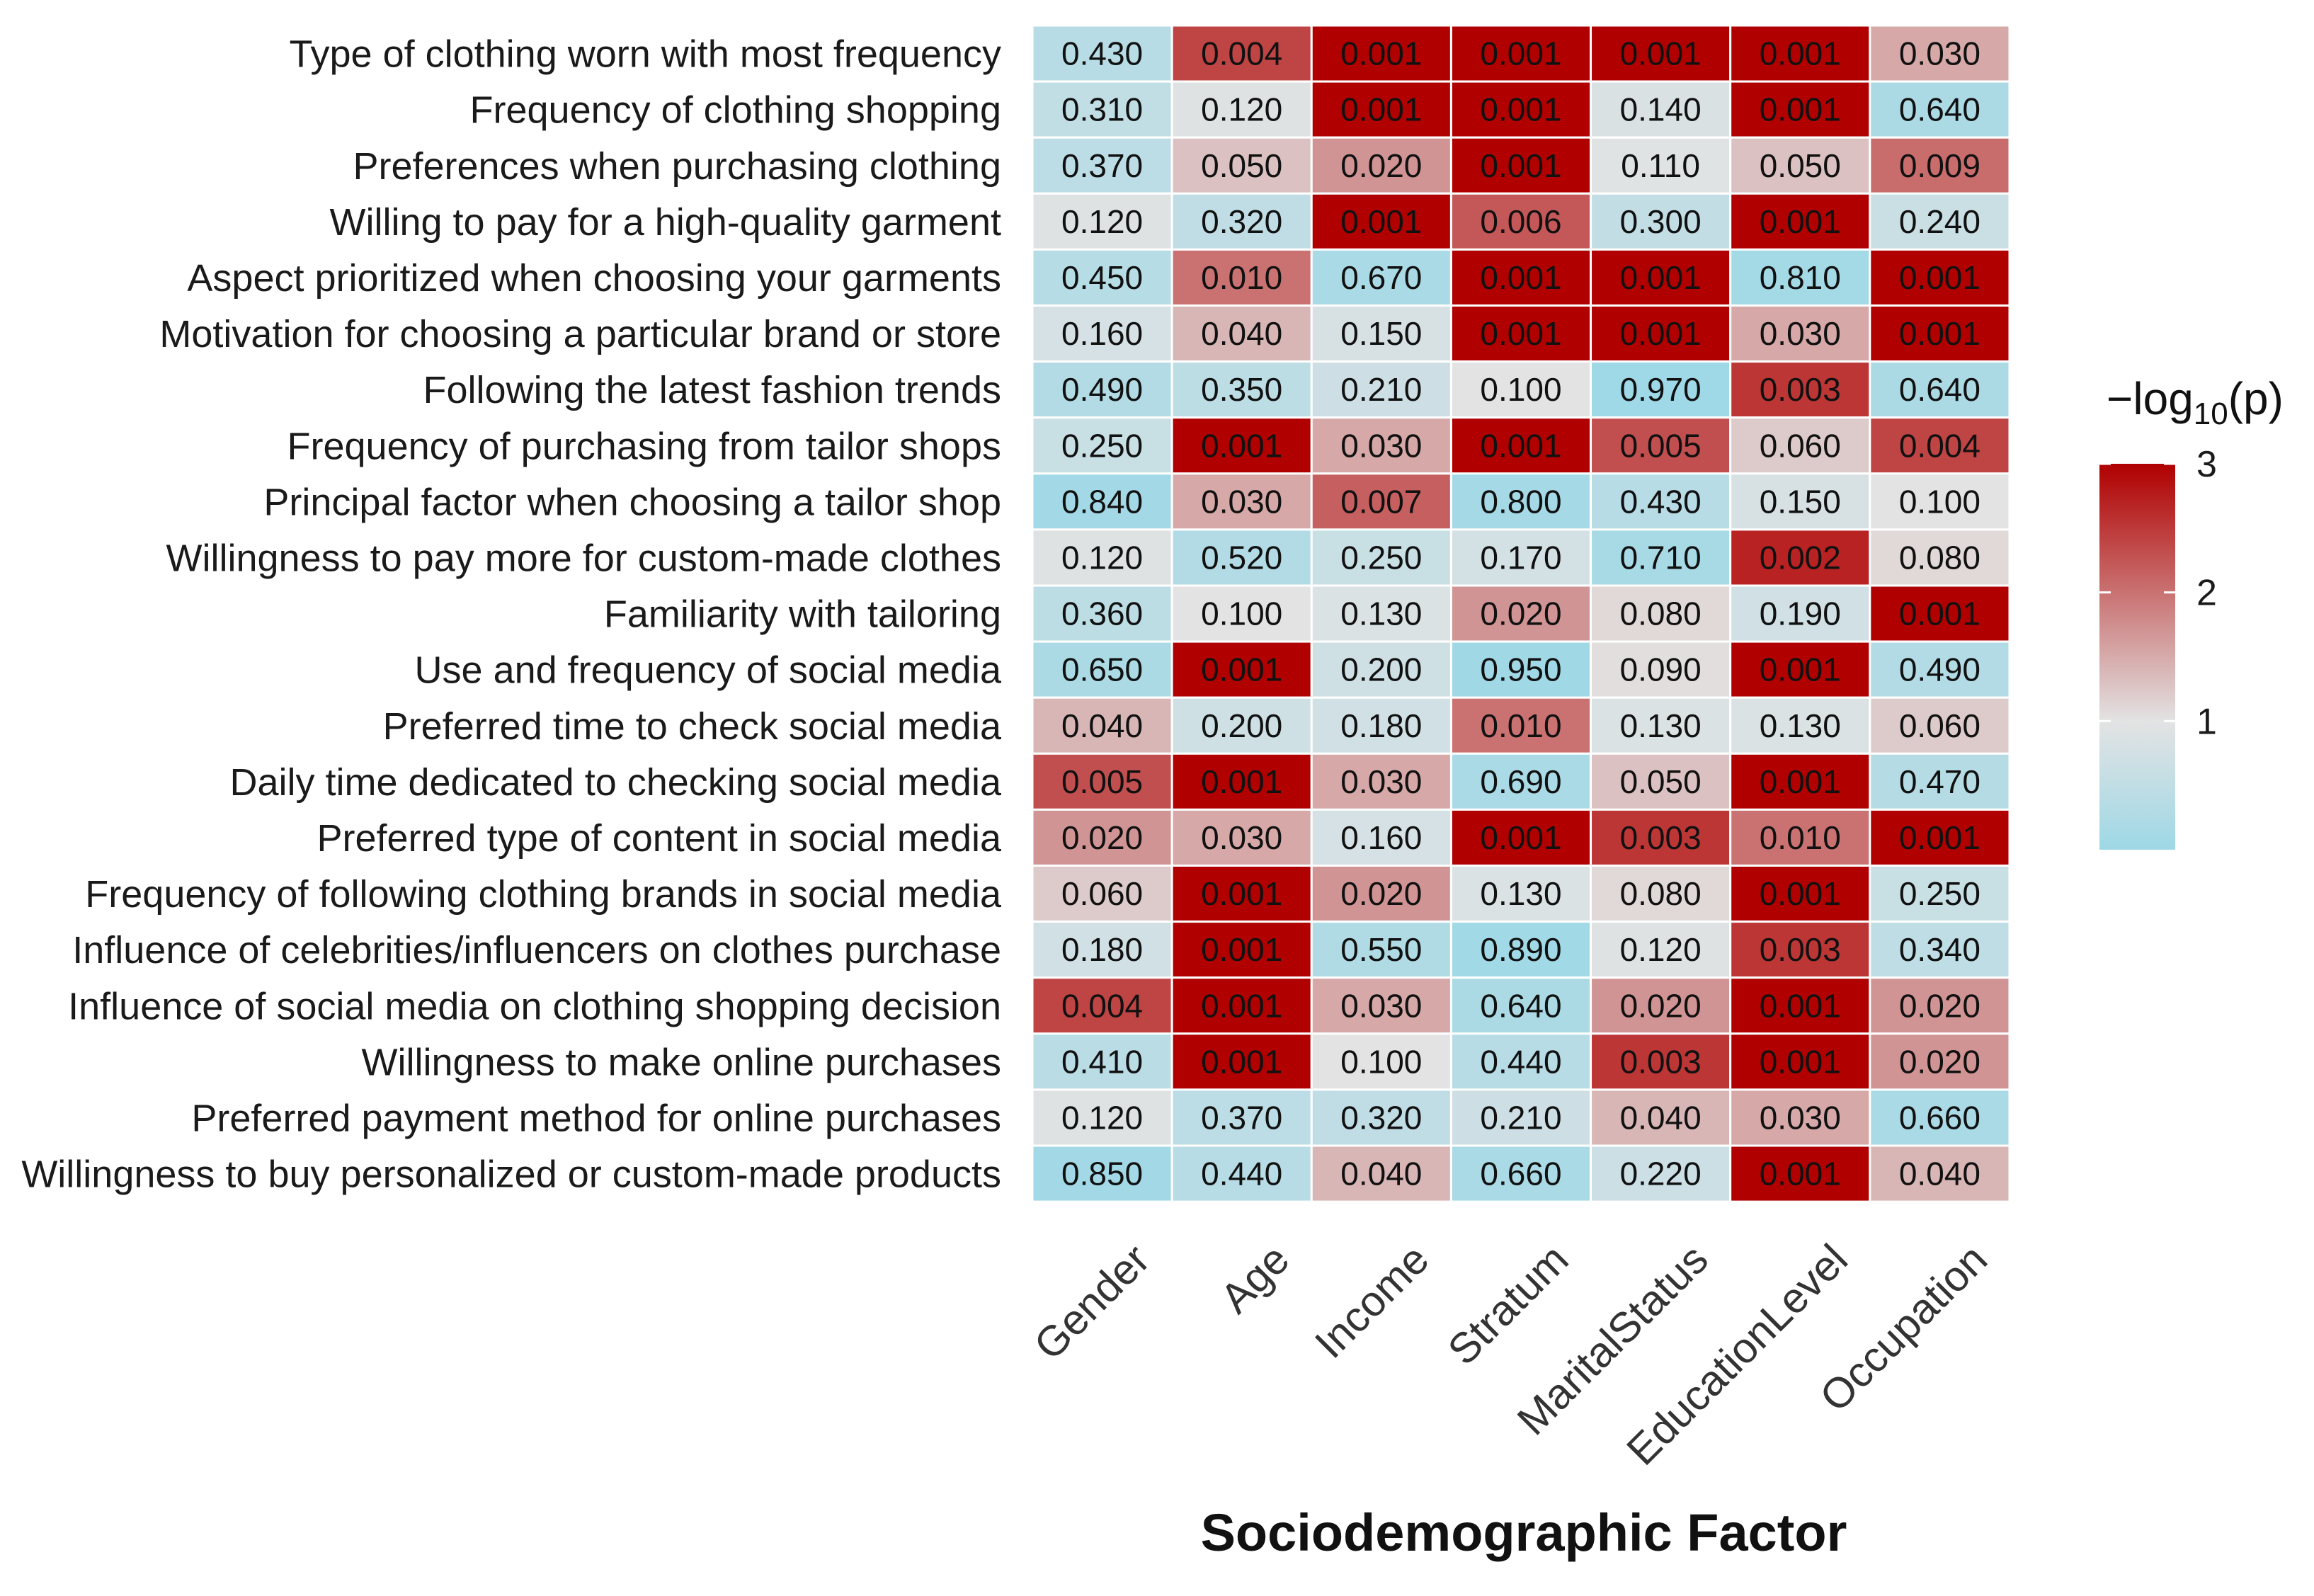 Image resolution: width=2314 pixels, height=1596 pixels. I want to click on legend-tick-label: 1, so click(2206, 721).